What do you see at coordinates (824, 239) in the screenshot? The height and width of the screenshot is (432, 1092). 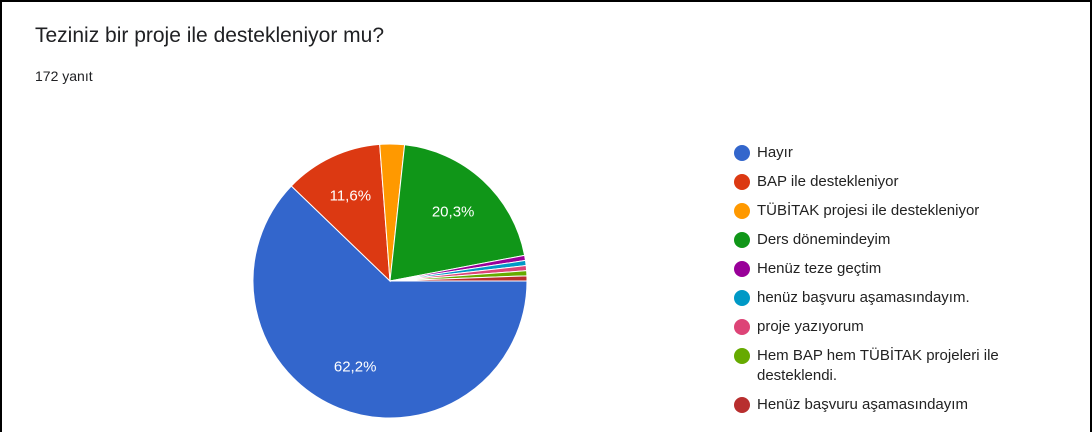 I see `legend-label: Ders dönemindeyim` at bounding box center [824, 239].